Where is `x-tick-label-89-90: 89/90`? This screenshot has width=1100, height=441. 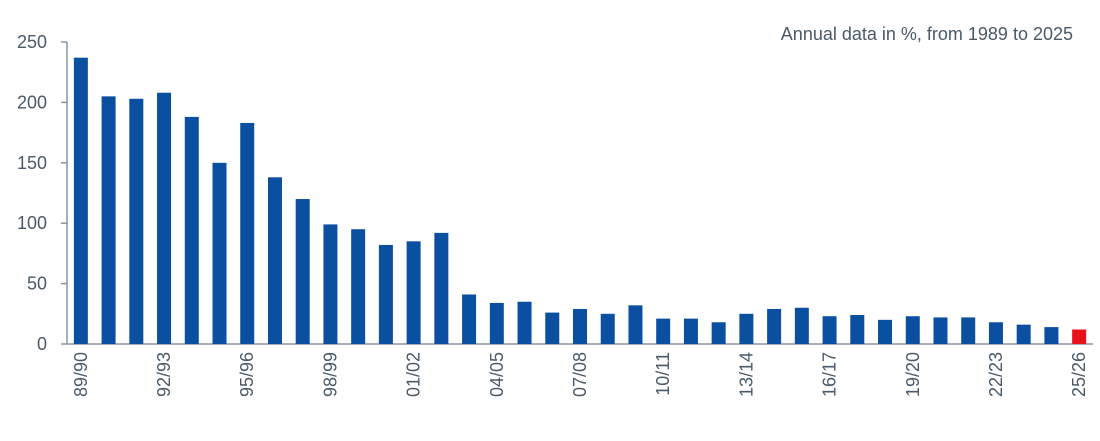
x-tick-label-89-90: 89/90 is located at coordinates (81, 374).